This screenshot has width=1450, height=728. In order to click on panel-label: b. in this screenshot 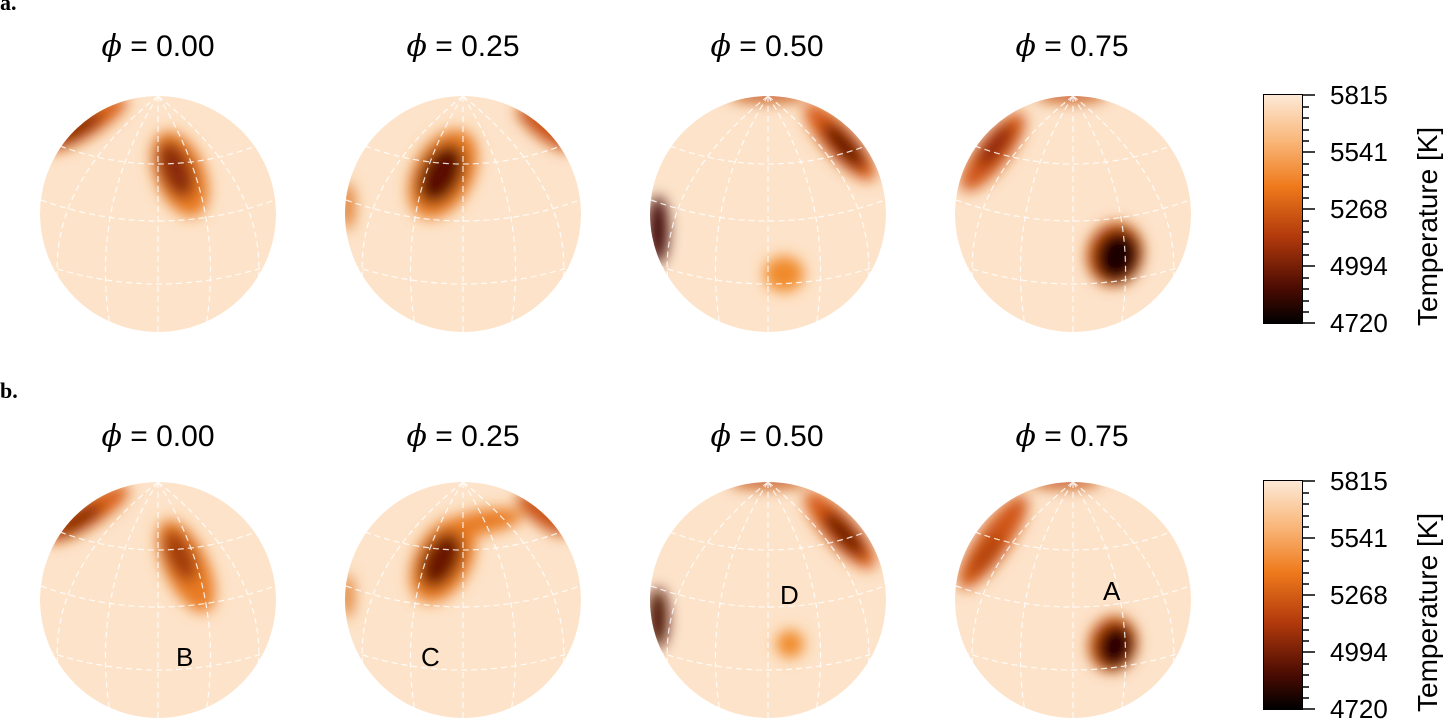, I will do `click(9, 390)`.